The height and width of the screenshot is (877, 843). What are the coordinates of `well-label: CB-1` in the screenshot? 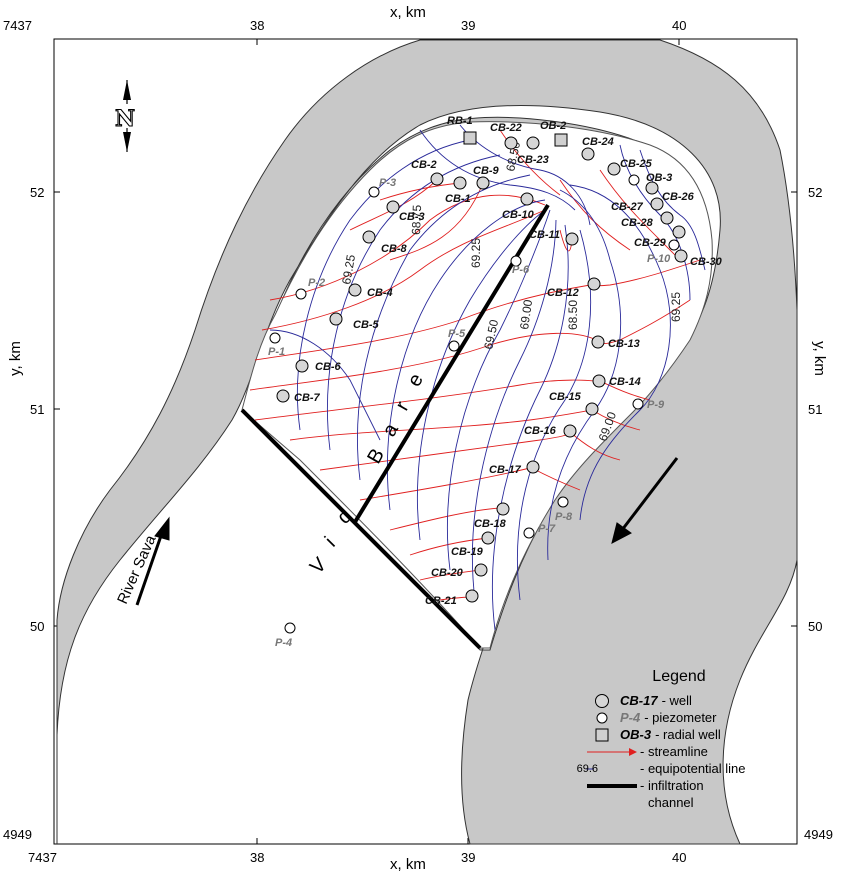 It's located at (458, 199).